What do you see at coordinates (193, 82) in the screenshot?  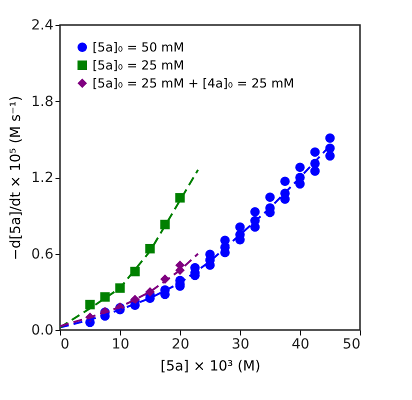 I see `legend-label: [5a]₀ = 25 mM + [4a]₀ = 25 mM` at bounding box center [193, 82].